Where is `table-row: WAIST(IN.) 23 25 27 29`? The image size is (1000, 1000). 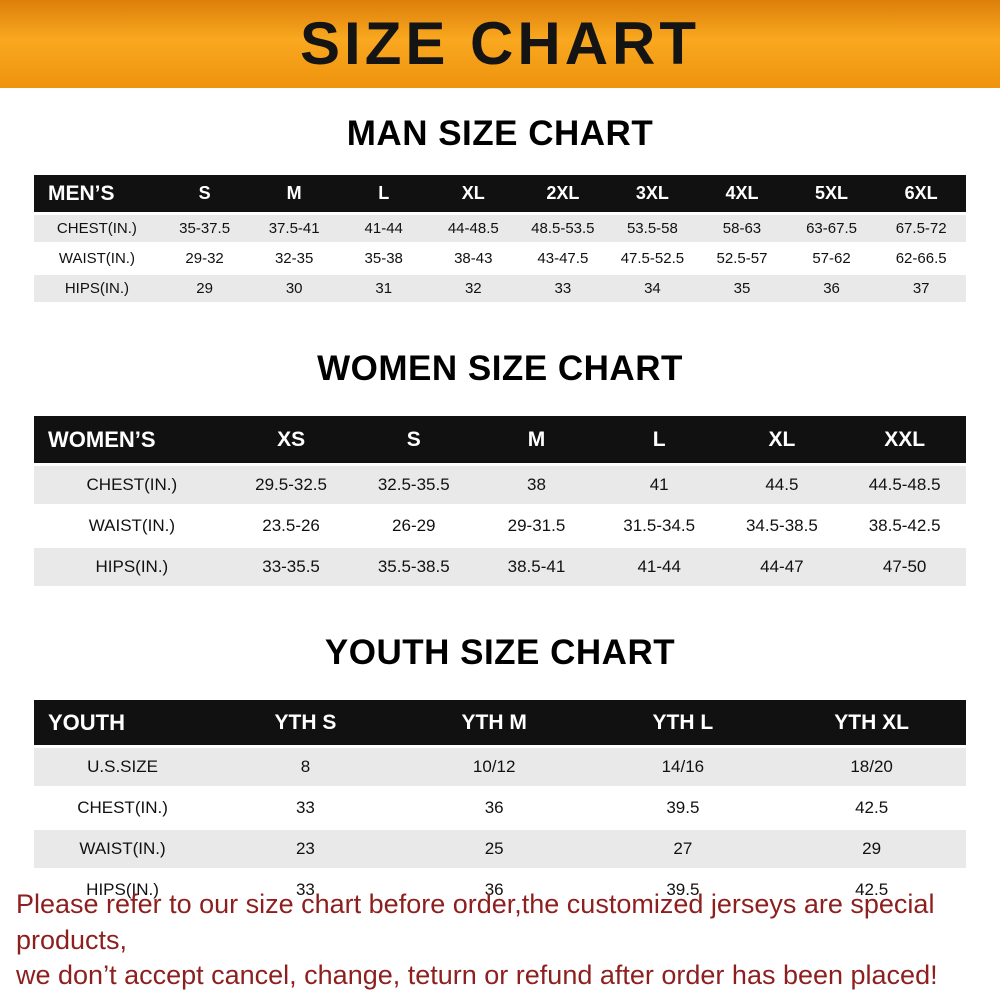 table-row: WAIST(IN.) 23 25 27 29 is located at coordinates (500, 849).